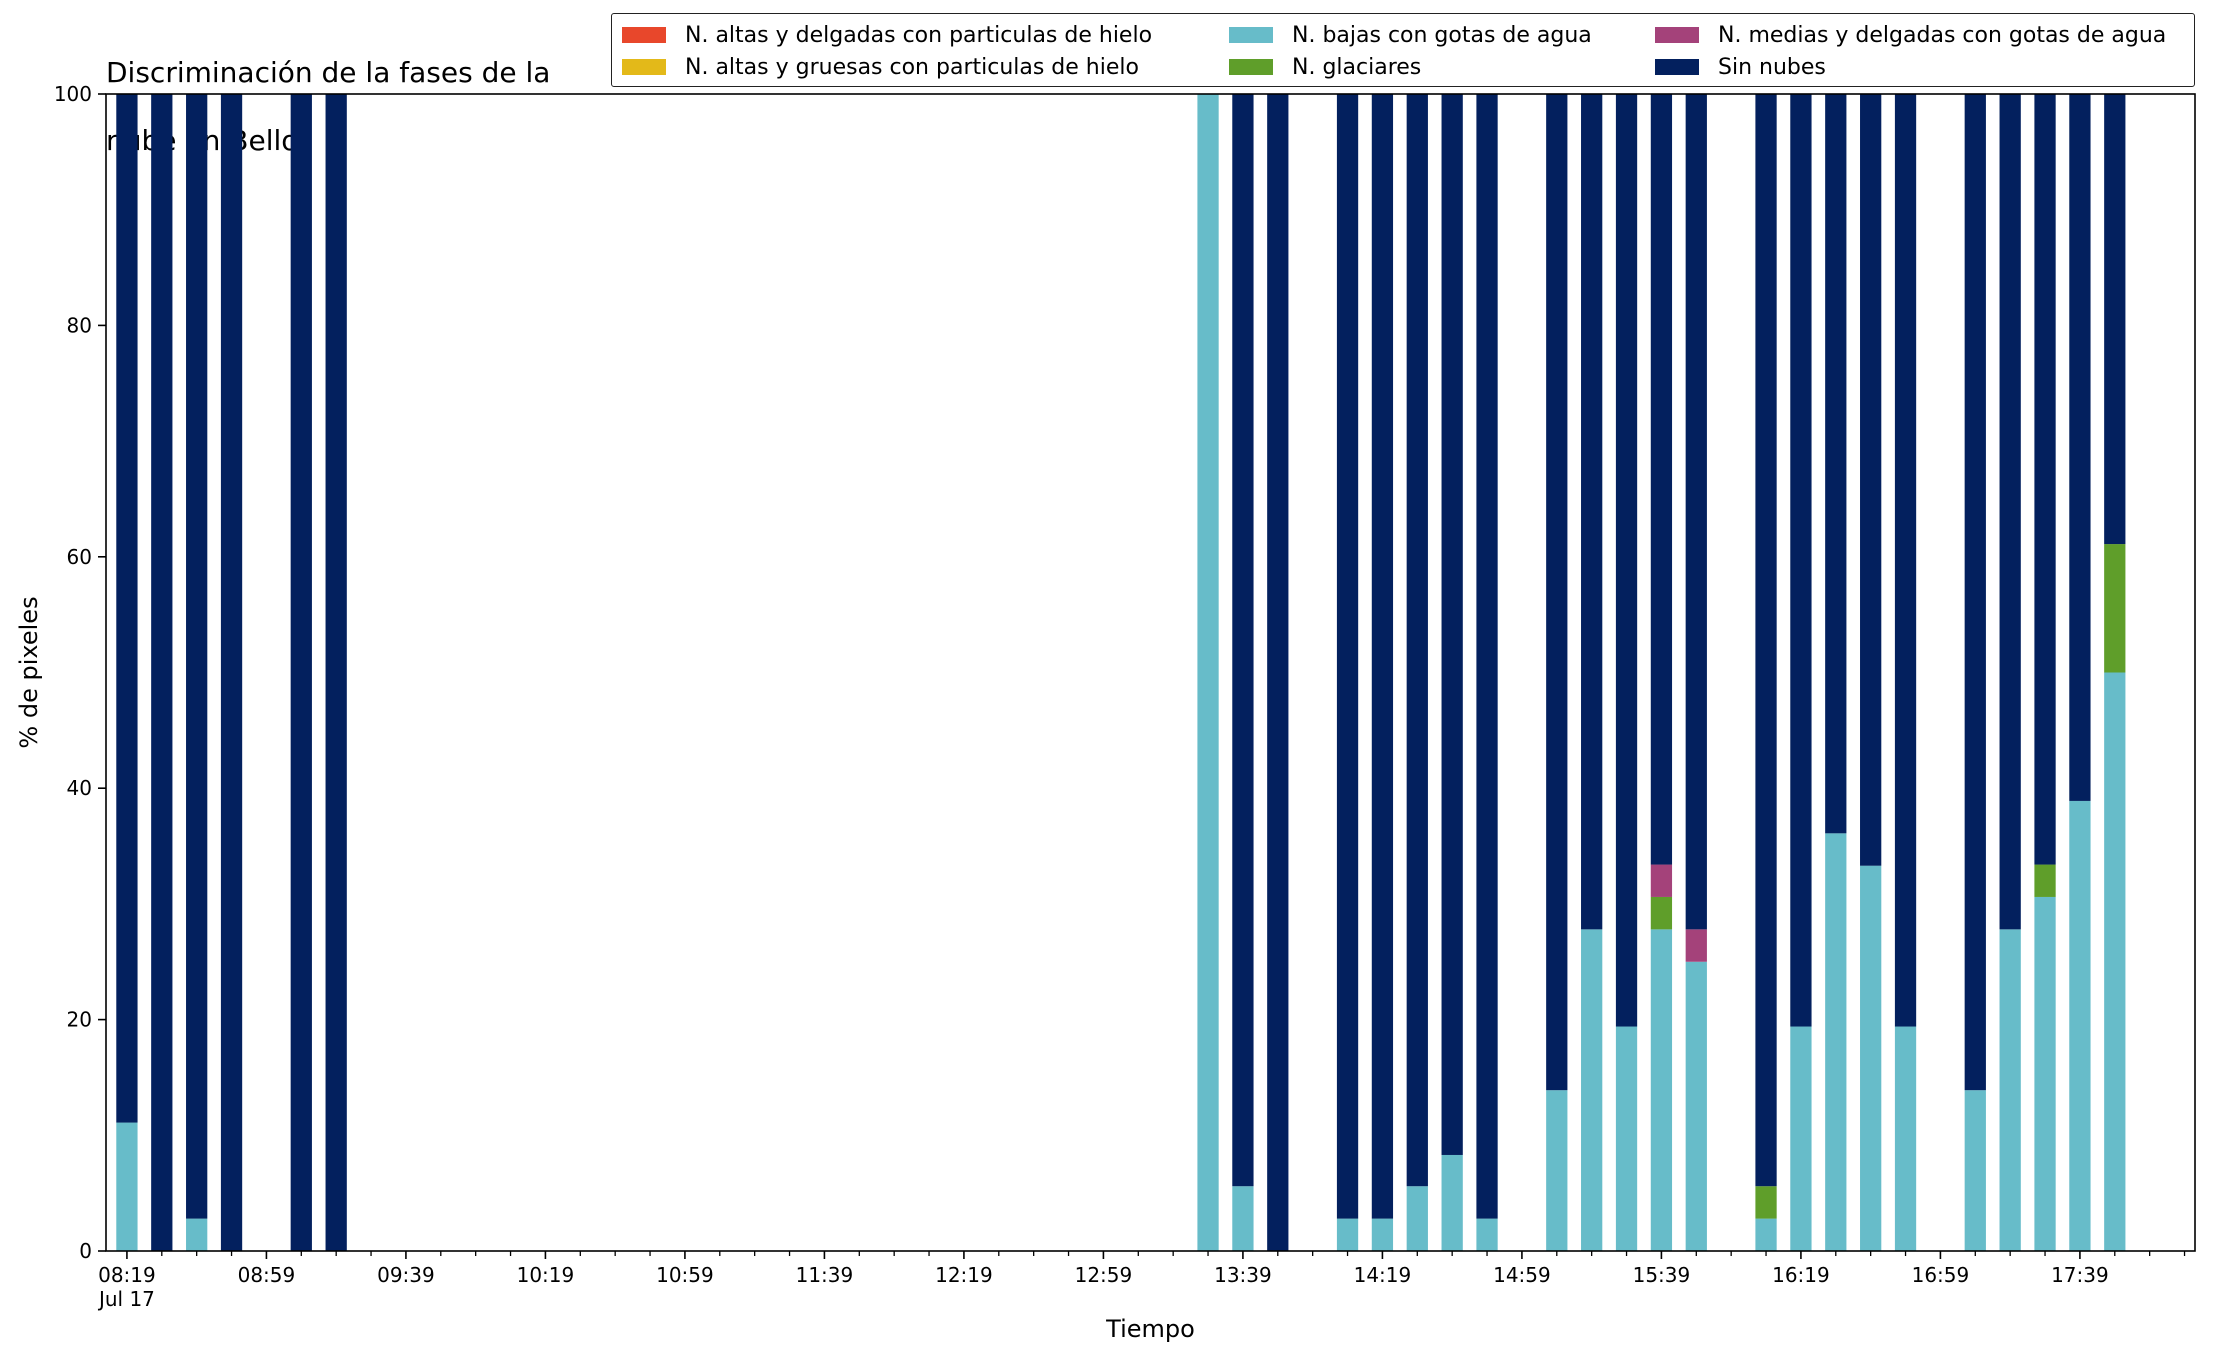 The image size is (2216, 1355). What do you see at coordinates (1677, 35) in the screenshot?
I see `legend-swatch-medias-delgadas` at bounding box center [1677, 35].